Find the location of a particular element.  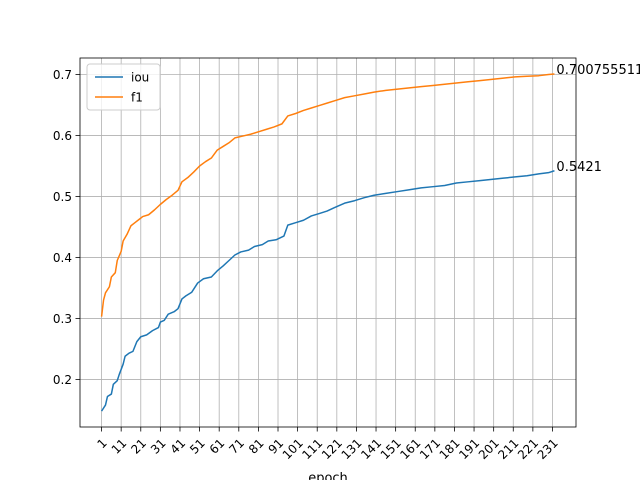

y-axis-ticks: 0.2 0.3 0.4 0.5 0.6 0.7 is located at coordinates (66, 227).